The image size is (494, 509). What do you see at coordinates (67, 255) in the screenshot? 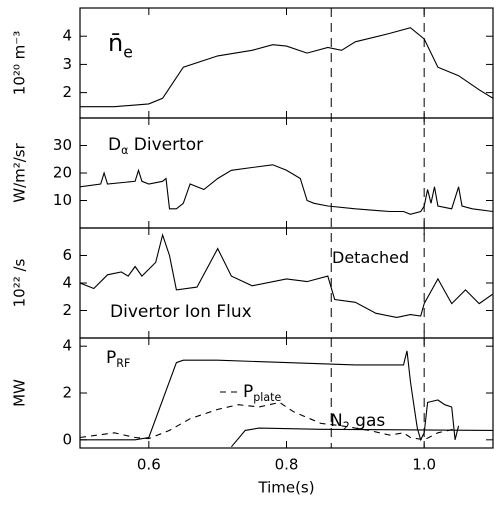
I see `y-tick-label: 6` at bounding box center [67, 255].